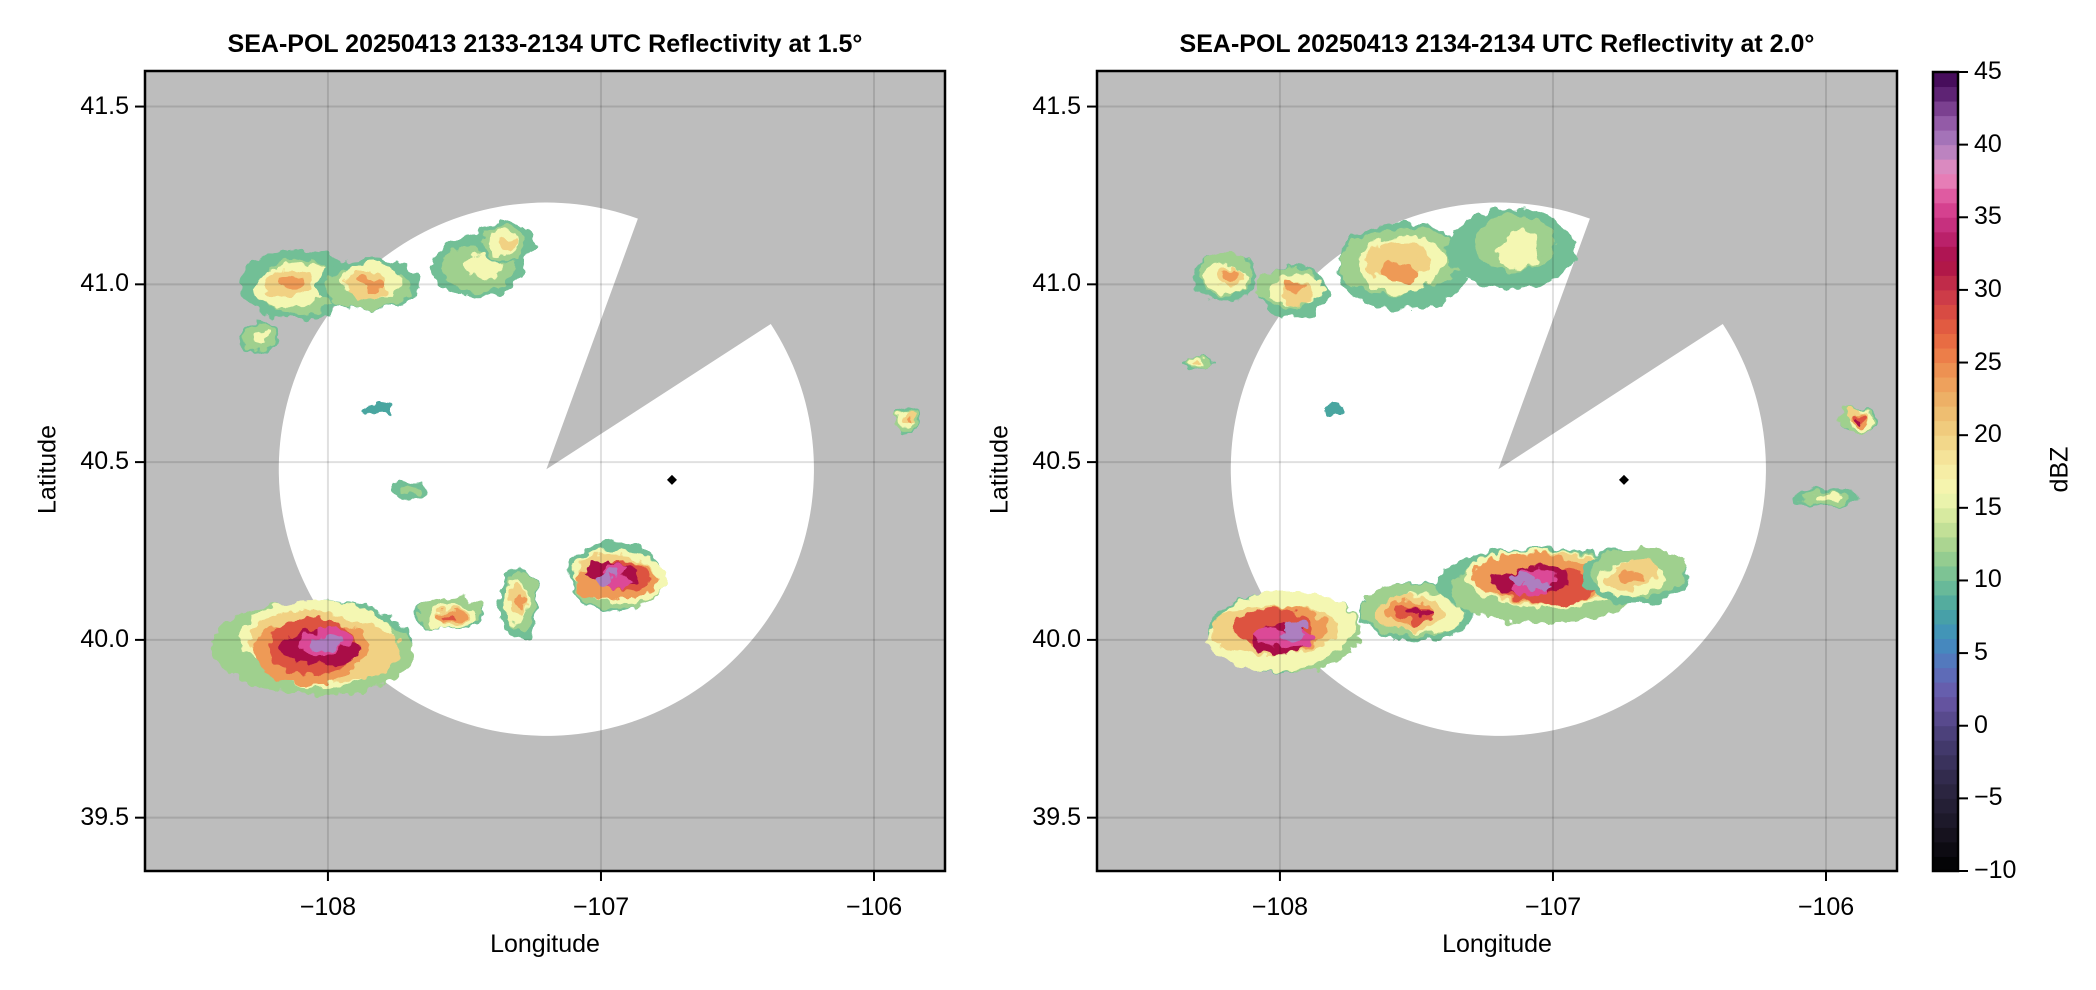 The height and width of the screenshot is (990, 2096). Describe the element at coordinates (104, 105) in the screenshot. I see `y-tick-label: 41.5` at that location.